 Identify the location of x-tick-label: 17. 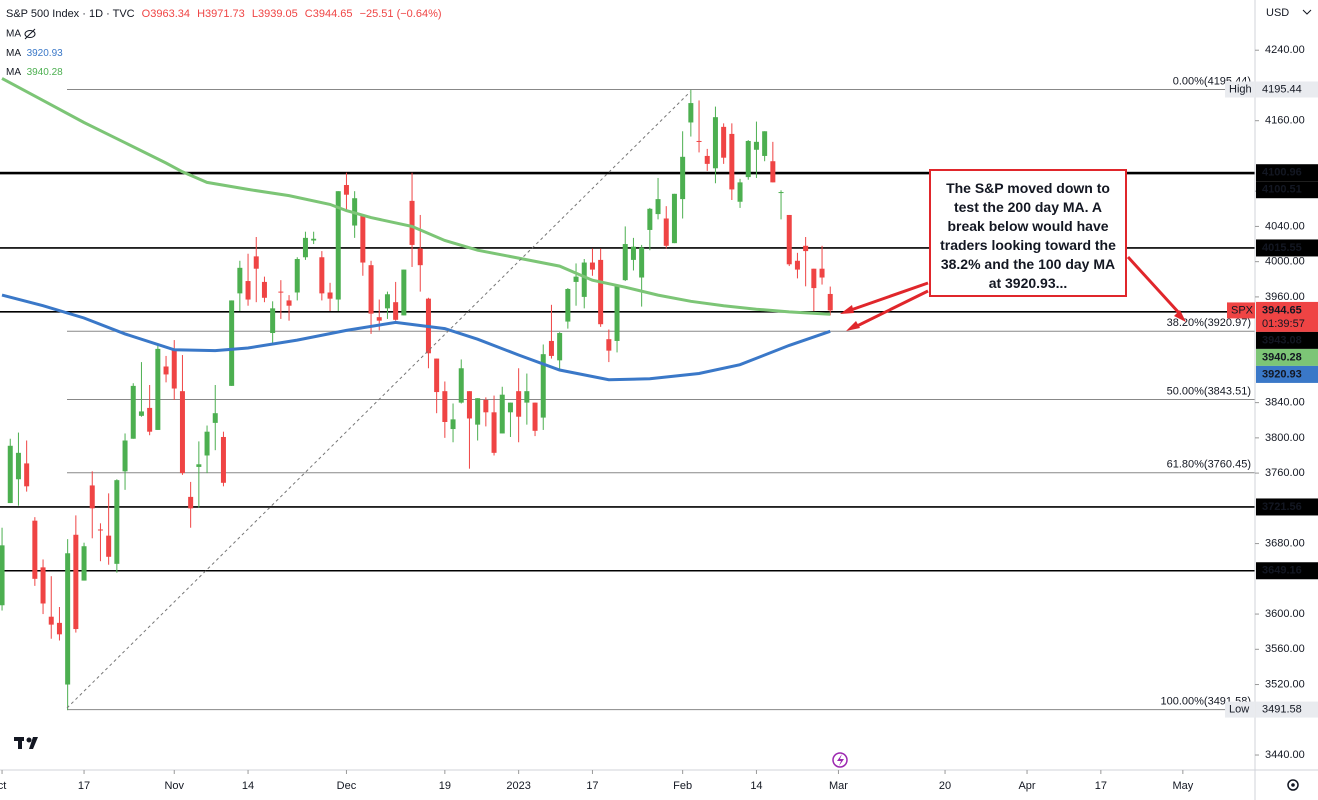
(1101, 786).